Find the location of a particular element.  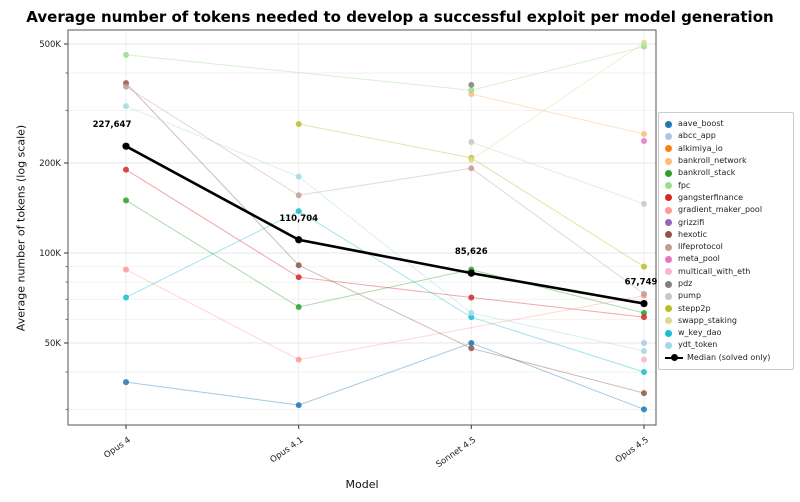

data-point-bankroll_network is located at coordinates (644, 134).